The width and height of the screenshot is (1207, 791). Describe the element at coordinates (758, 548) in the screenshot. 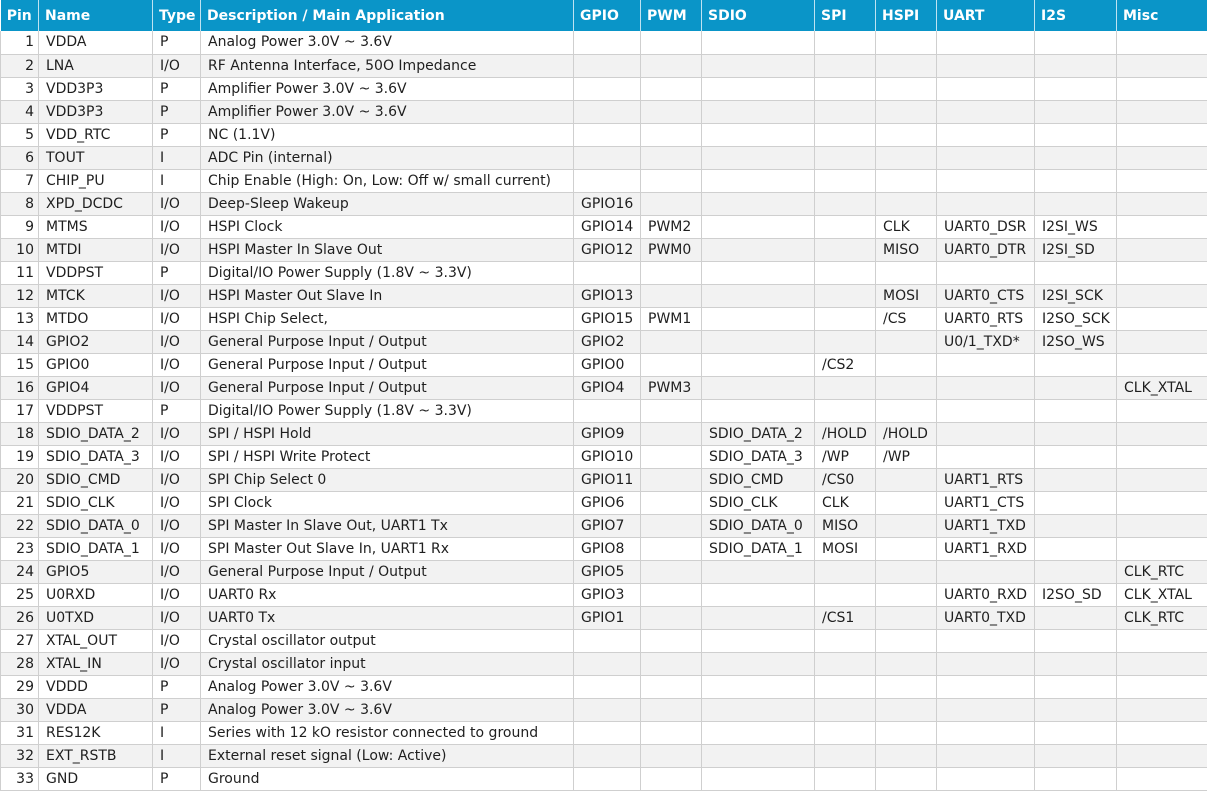

I see `cell-sdio: SDIO_DATA_1` at that location.